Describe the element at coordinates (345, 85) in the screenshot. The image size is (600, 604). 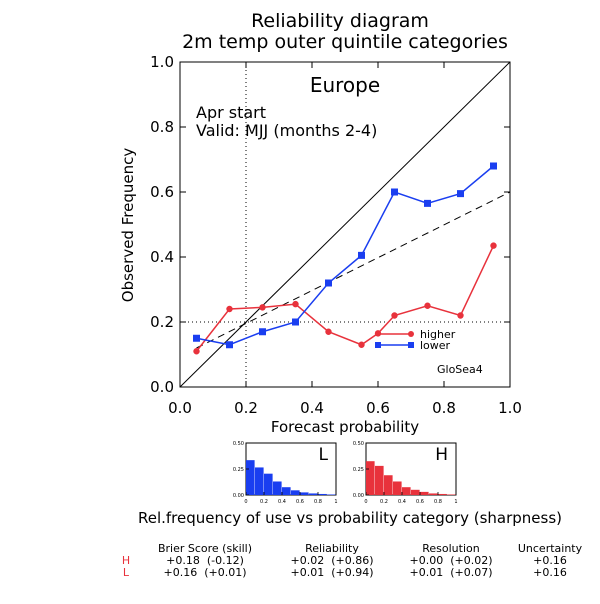
I see `region-label: Europe` at that location.